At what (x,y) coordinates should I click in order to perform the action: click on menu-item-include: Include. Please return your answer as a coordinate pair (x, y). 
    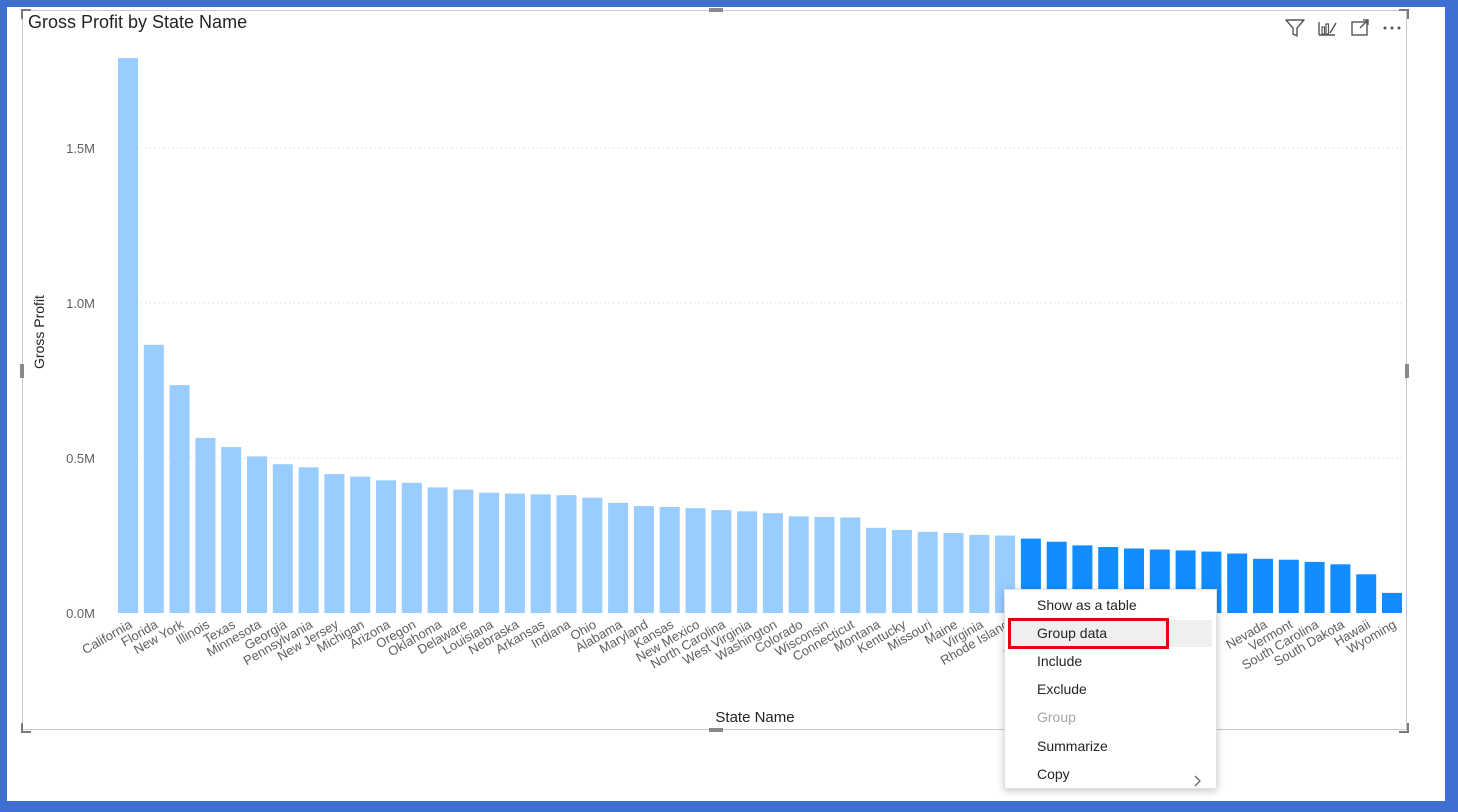
    Looking at the image, I should click on (1111, 661).